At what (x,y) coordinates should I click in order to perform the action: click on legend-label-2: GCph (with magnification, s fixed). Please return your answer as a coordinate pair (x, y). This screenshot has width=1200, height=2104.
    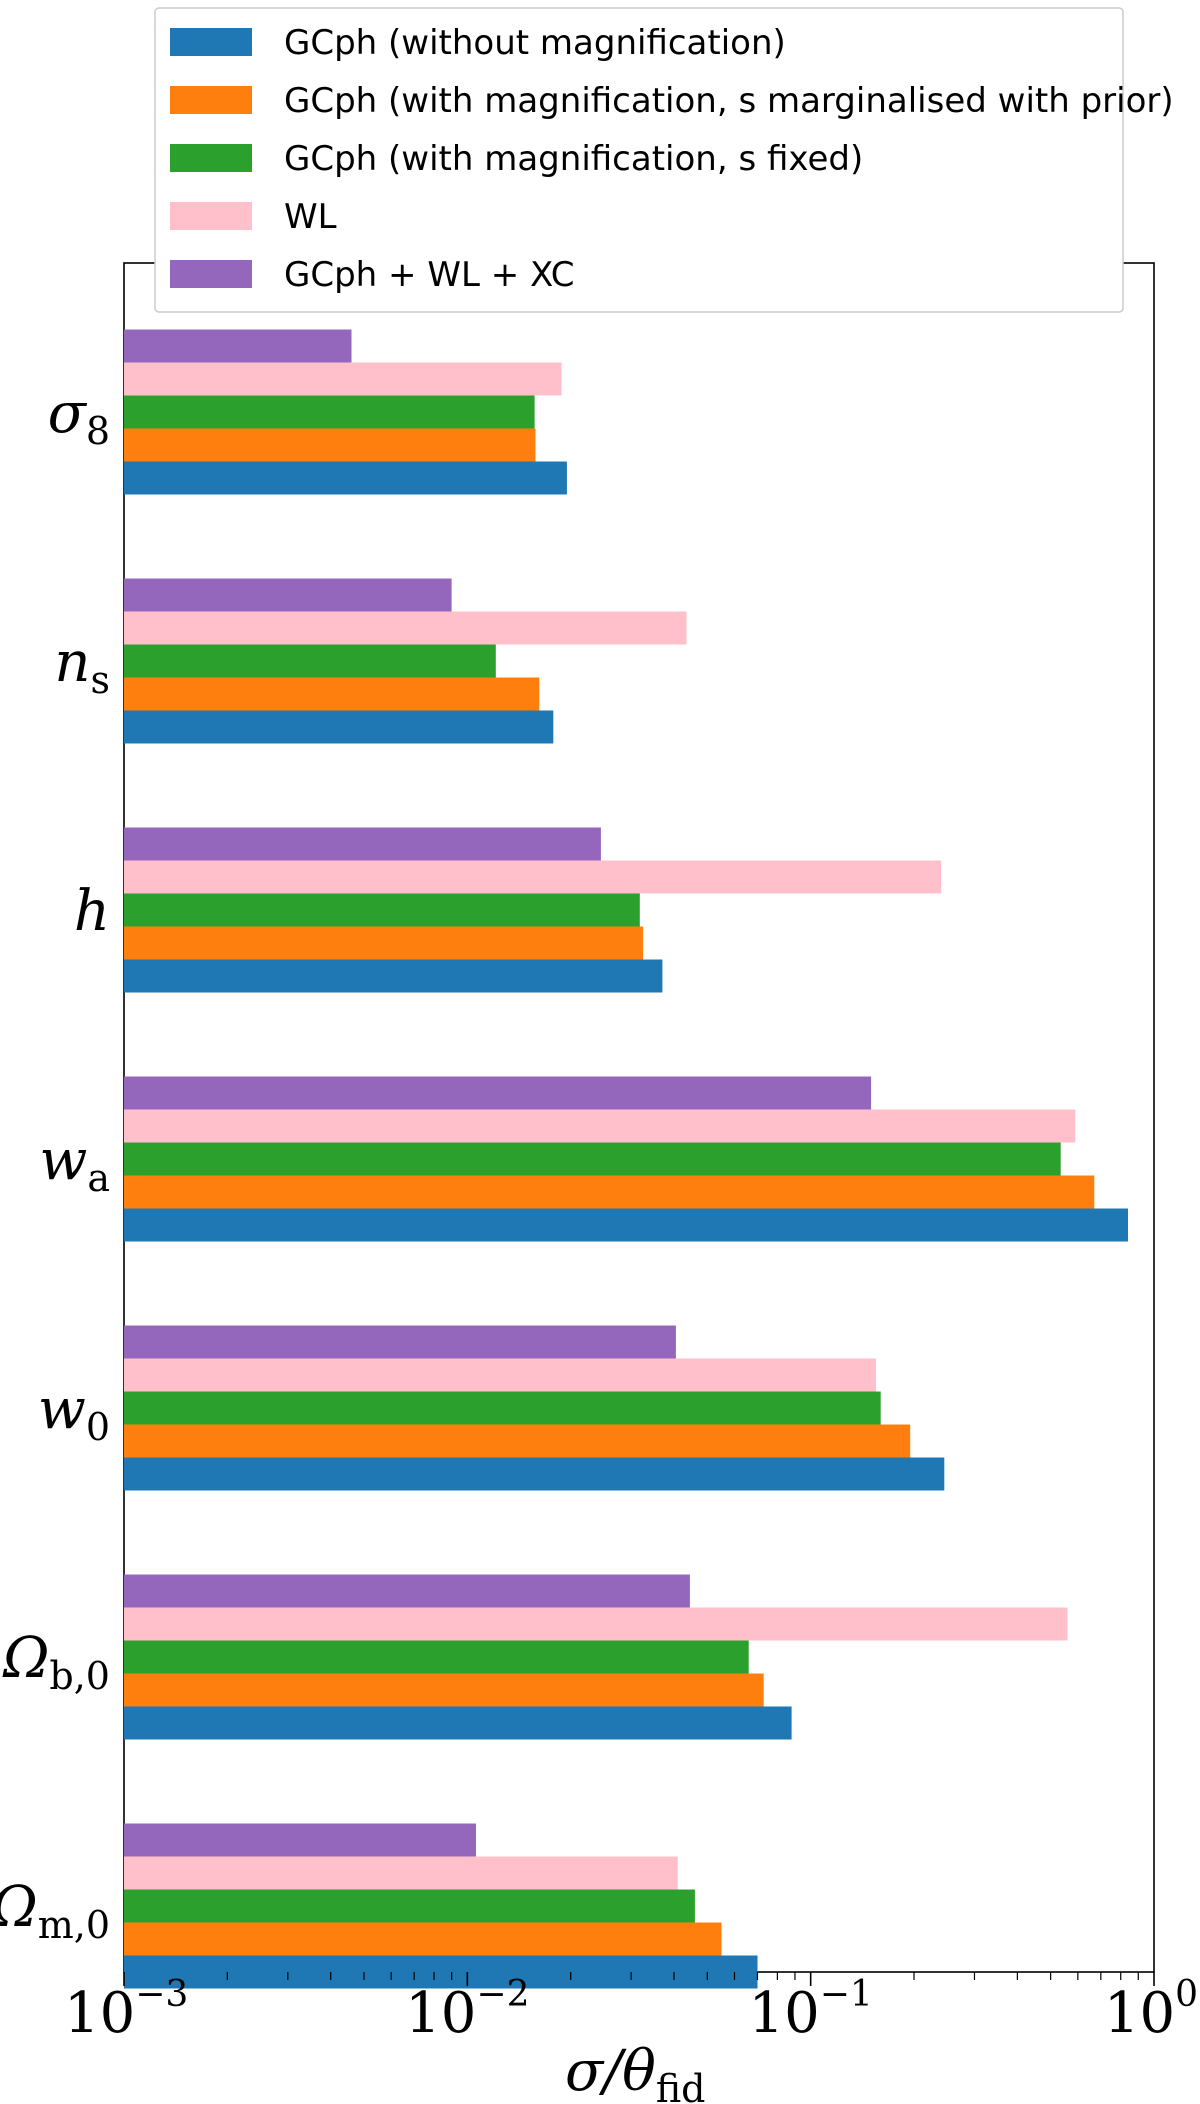
    Looking at the image, I should click on (573, 159).